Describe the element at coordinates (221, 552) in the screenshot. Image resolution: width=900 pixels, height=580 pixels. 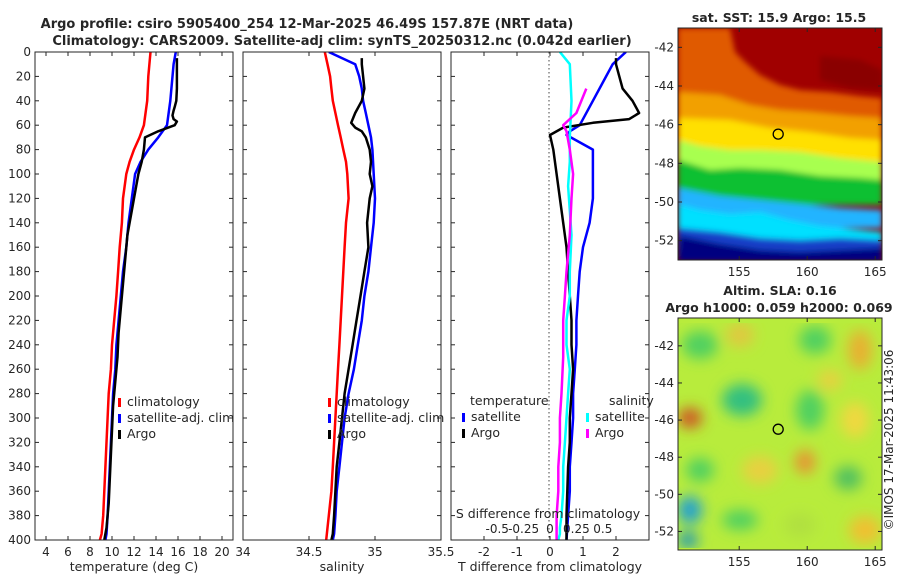
I see `x-tick-label: 20` at that location.